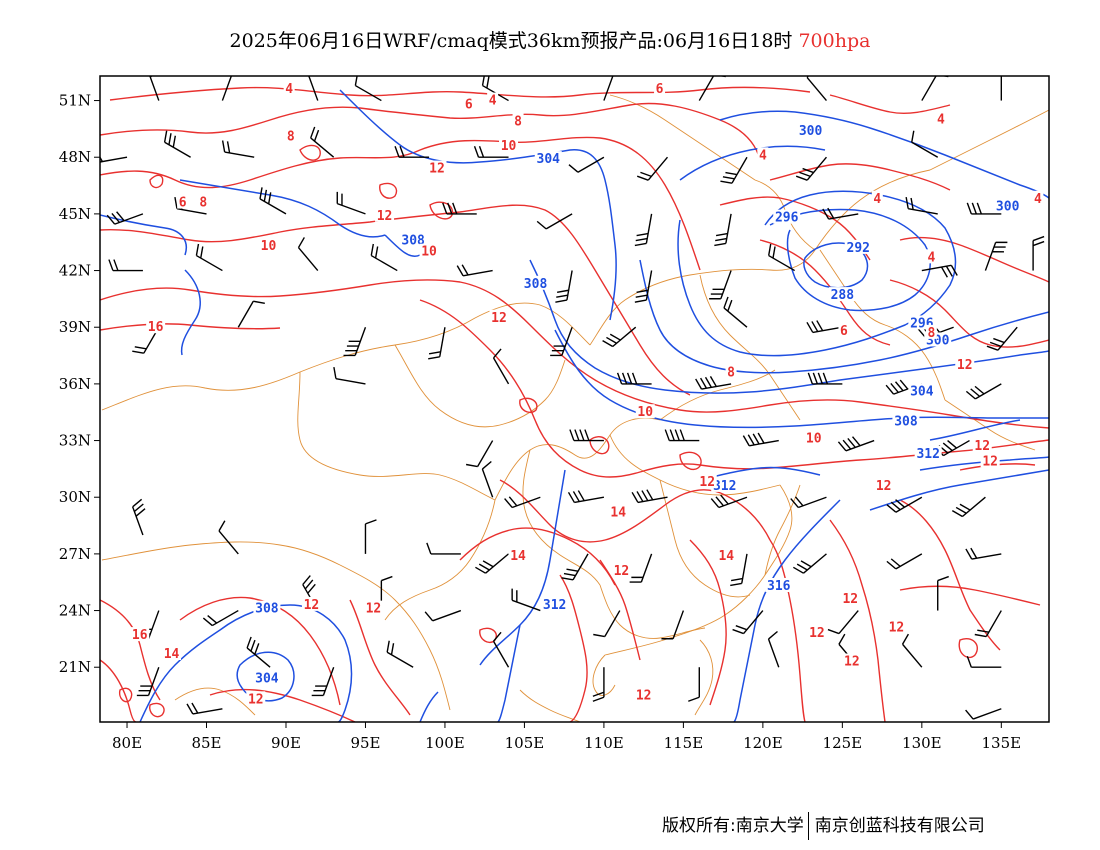  What do you see at coordinates (724, 486) in the screenshot?
I see `geopotential-label: 312` at bounding box center [724, 486].